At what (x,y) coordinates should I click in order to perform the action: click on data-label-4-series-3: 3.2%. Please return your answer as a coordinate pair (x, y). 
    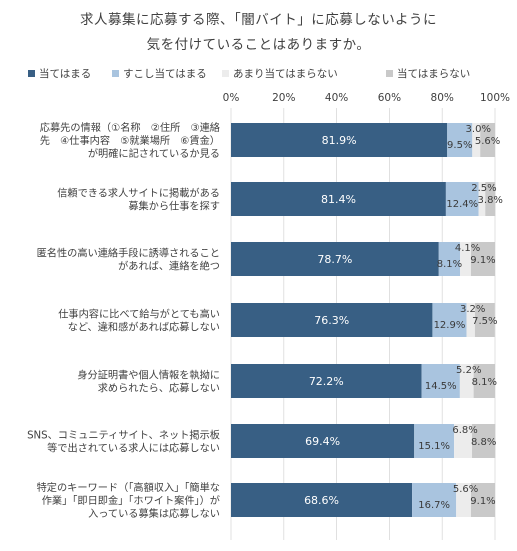
    Looking at the image, I should click on (472, 309).